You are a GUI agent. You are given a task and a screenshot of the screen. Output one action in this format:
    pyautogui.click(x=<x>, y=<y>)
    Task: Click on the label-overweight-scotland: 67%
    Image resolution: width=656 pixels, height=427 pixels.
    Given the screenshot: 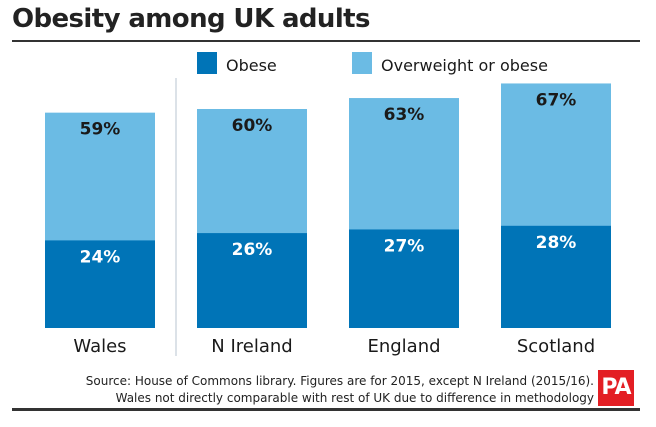 What is the action you would take?
    pyautogui.click(x=556, y=100)
    